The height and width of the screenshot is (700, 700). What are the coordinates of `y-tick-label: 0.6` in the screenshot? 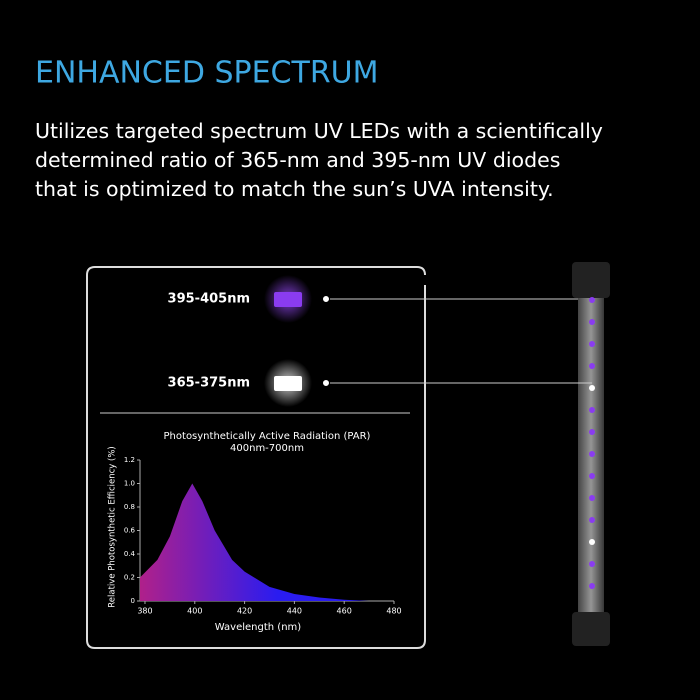 It's located at (130, 531).